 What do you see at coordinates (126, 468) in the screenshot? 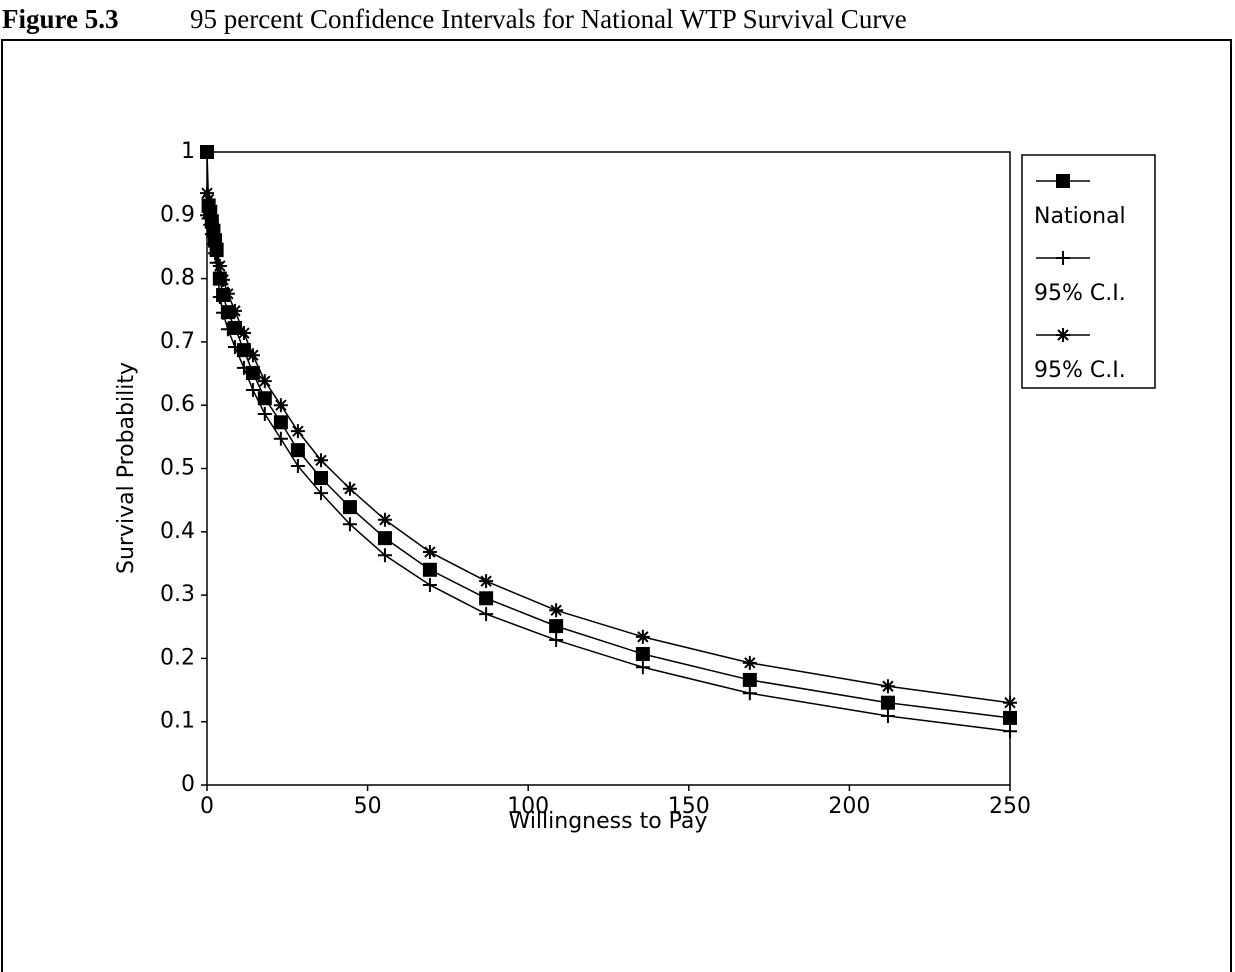
I see `y-axis-label: Survival Probability` at bounding box center [126, 468].